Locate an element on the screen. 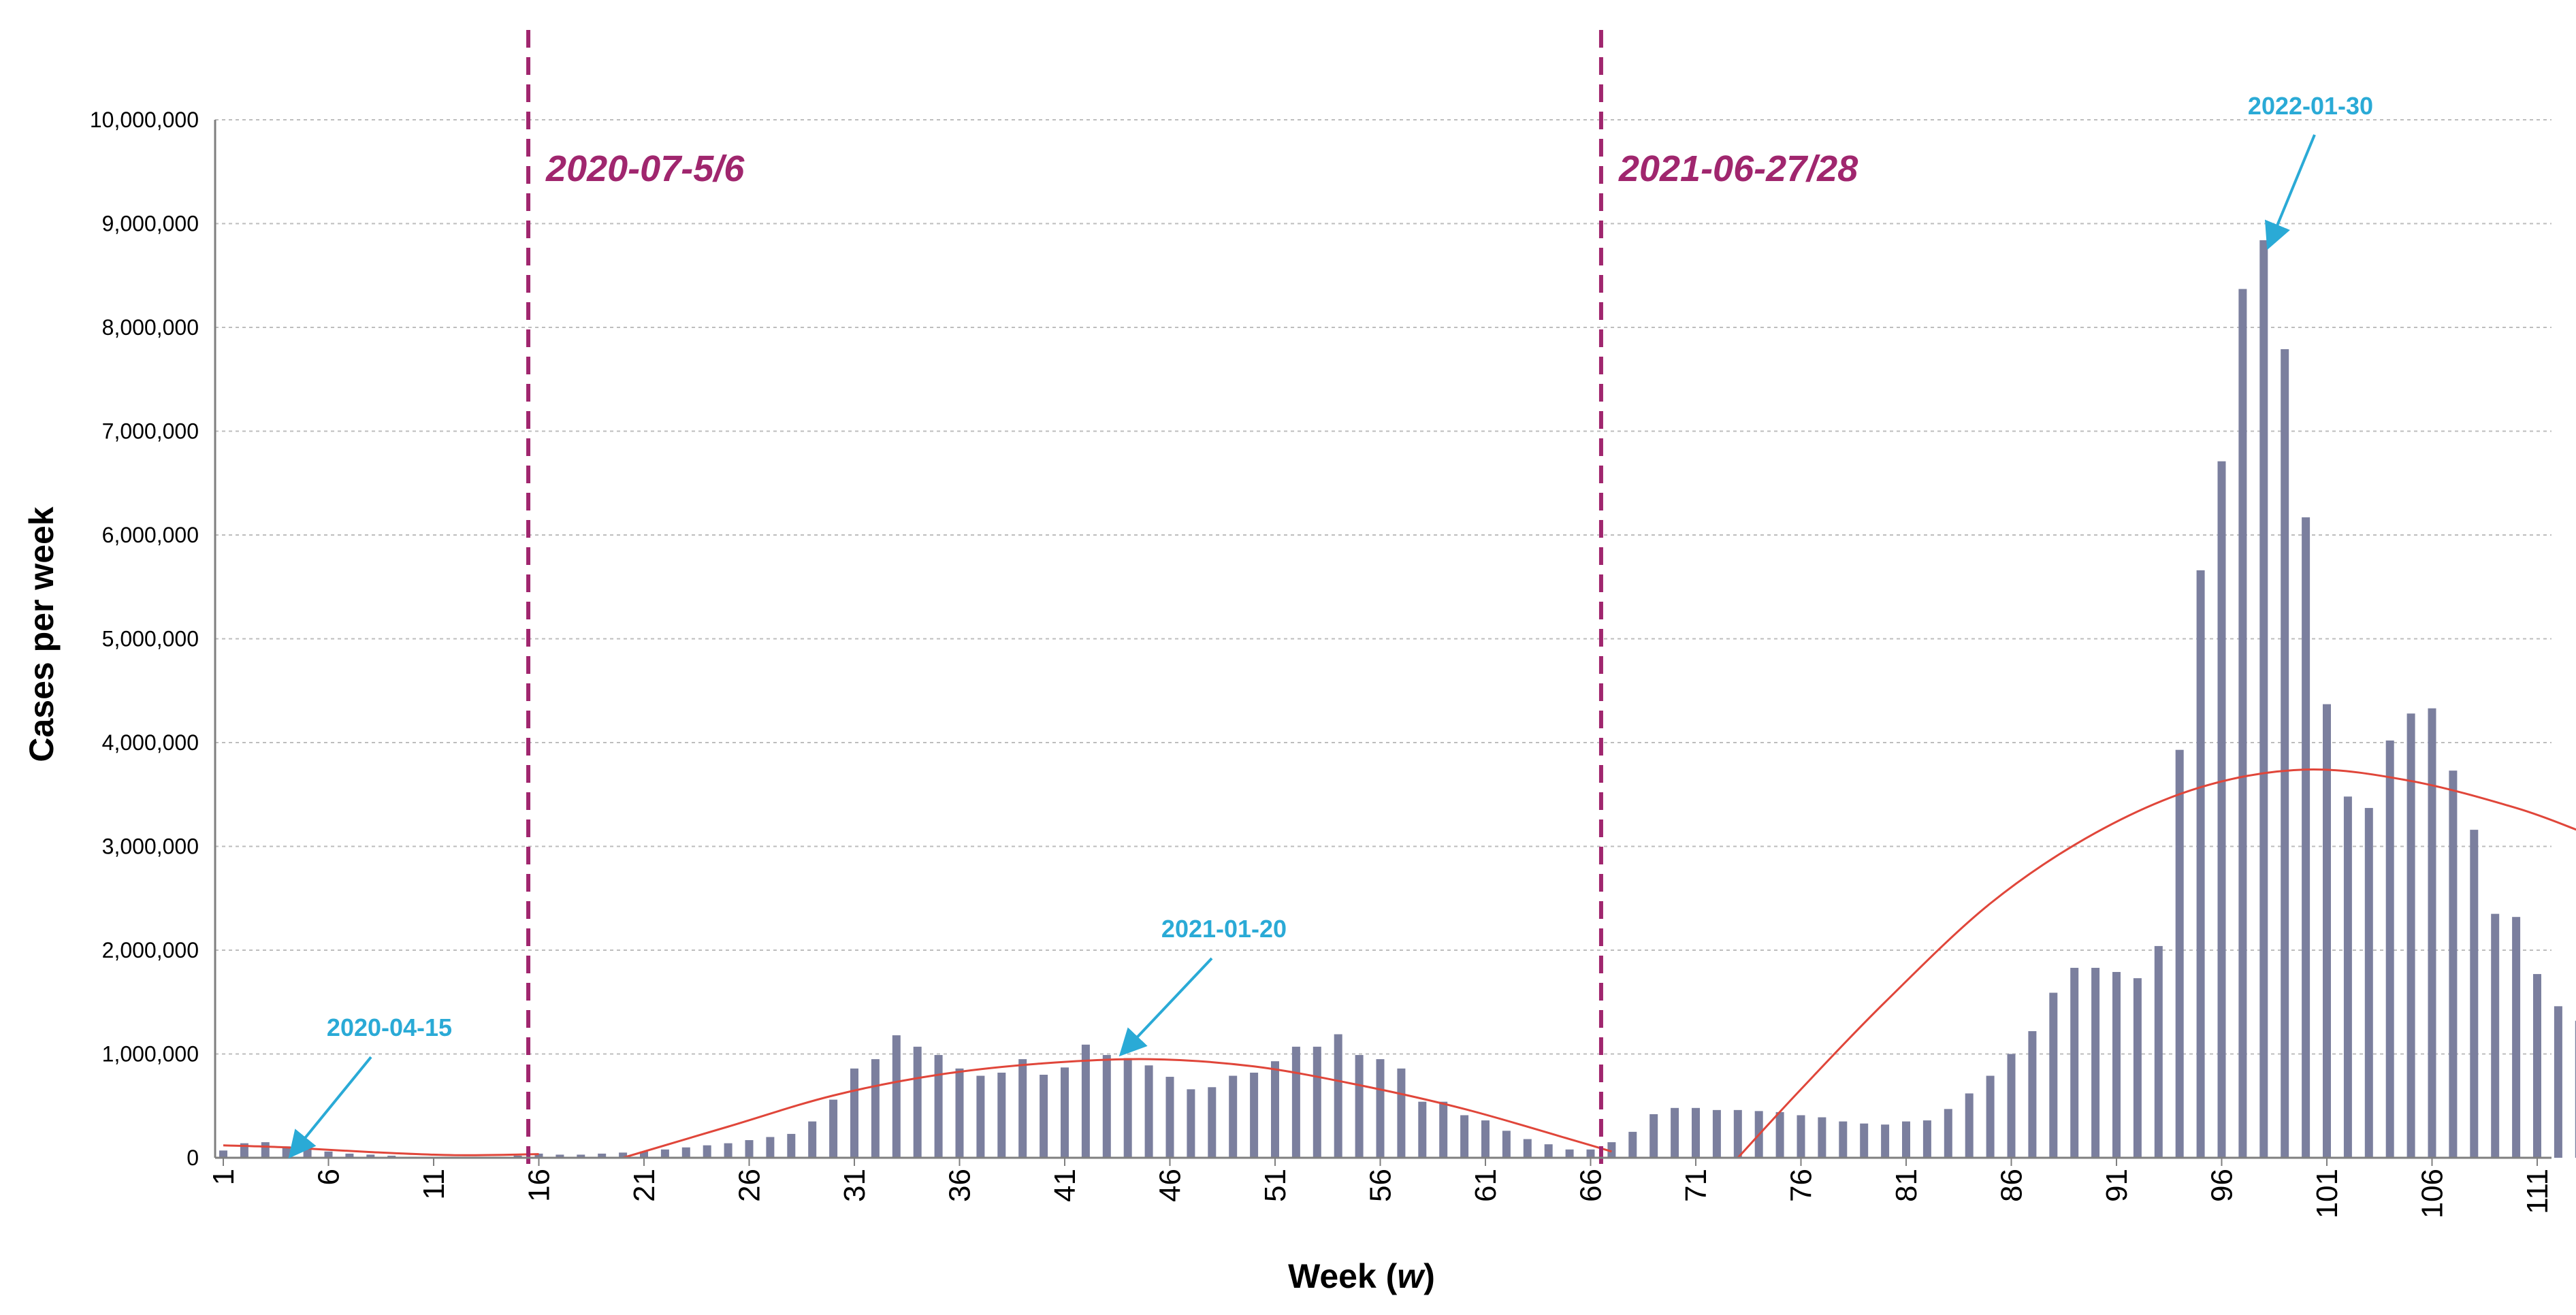  y-tick-label: 8,000,000 is located at coordinates (151, 327).